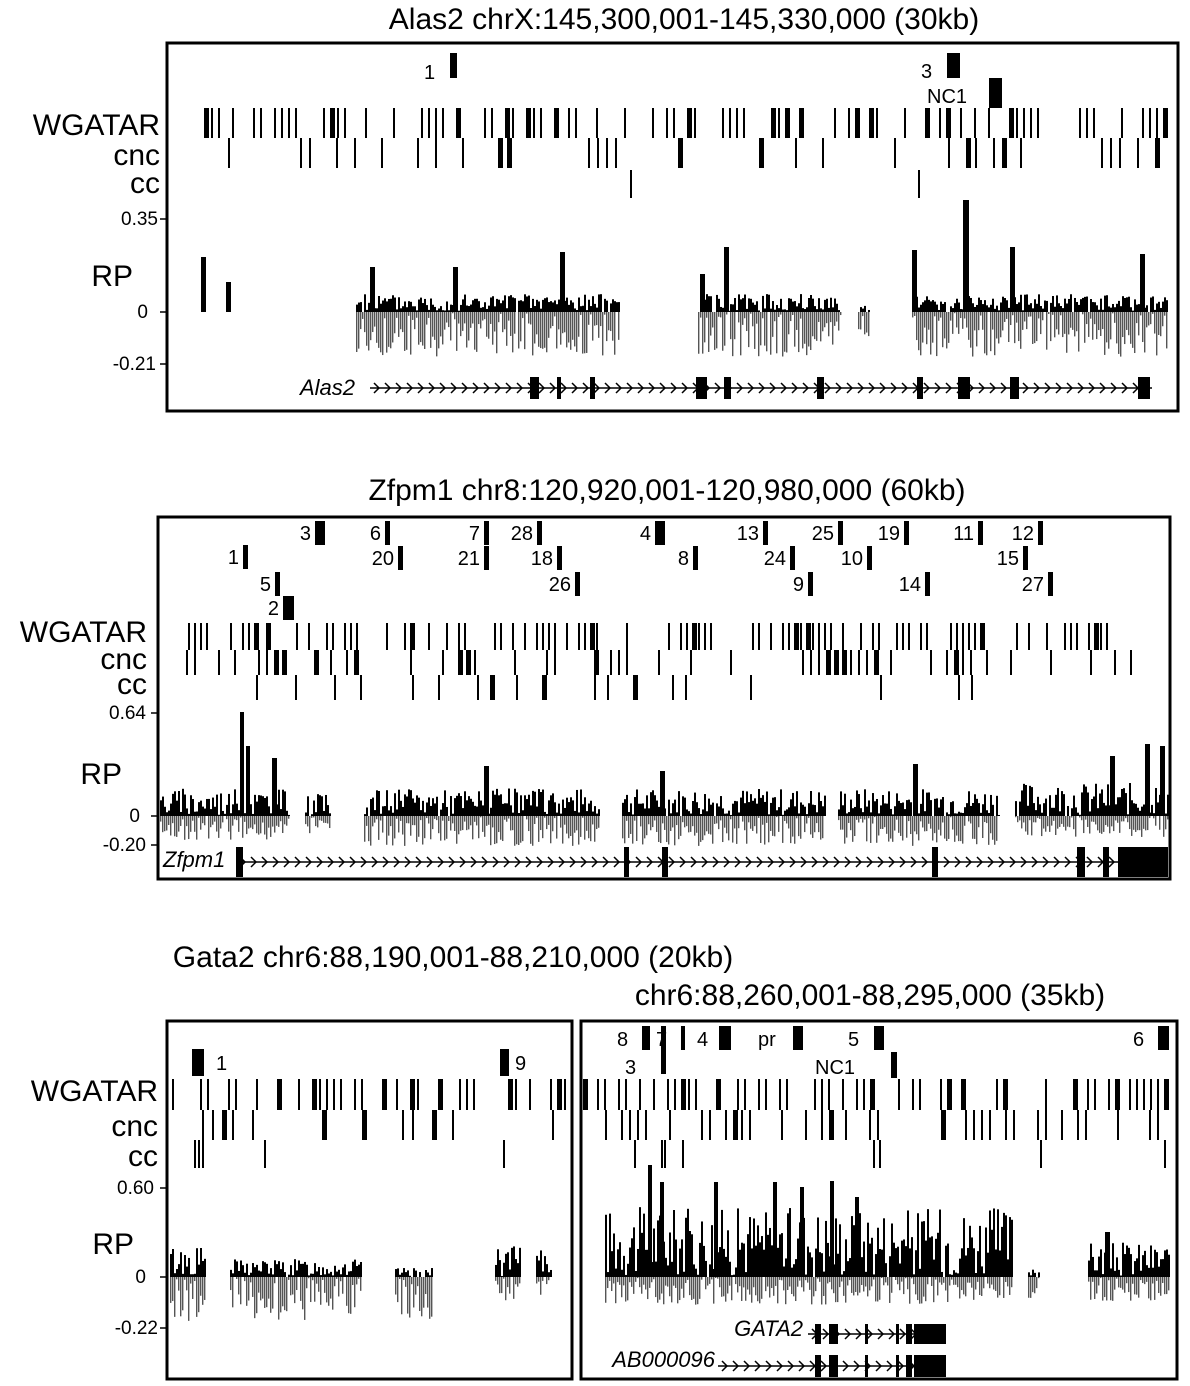 The image size is (1190, 1386). I want to click on marker-label: NC1, so click(947, 97).